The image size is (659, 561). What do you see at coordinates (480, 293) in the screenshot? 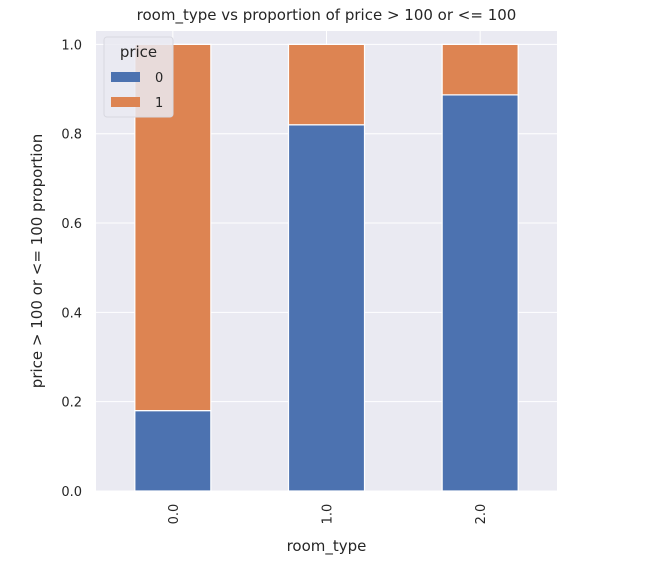
I see `bar-2.0-series-0` at bounding box center [480, 293].